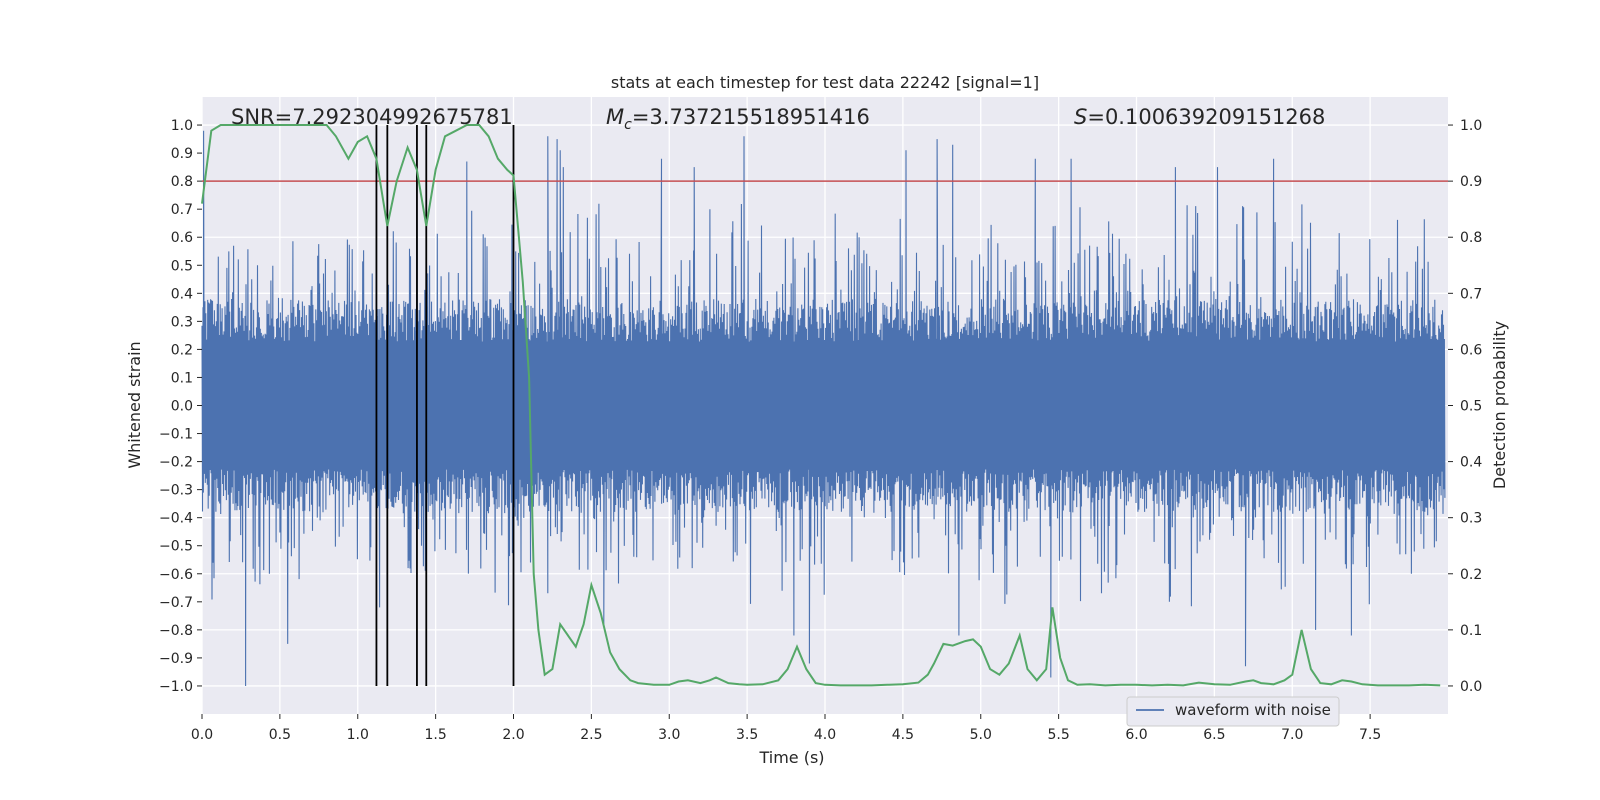 This screenshot has height=800, width=1600. Describe the element at coordinates (134, 404) in the screenshot. I see `y-axis-label: Whitened strain` at that location.